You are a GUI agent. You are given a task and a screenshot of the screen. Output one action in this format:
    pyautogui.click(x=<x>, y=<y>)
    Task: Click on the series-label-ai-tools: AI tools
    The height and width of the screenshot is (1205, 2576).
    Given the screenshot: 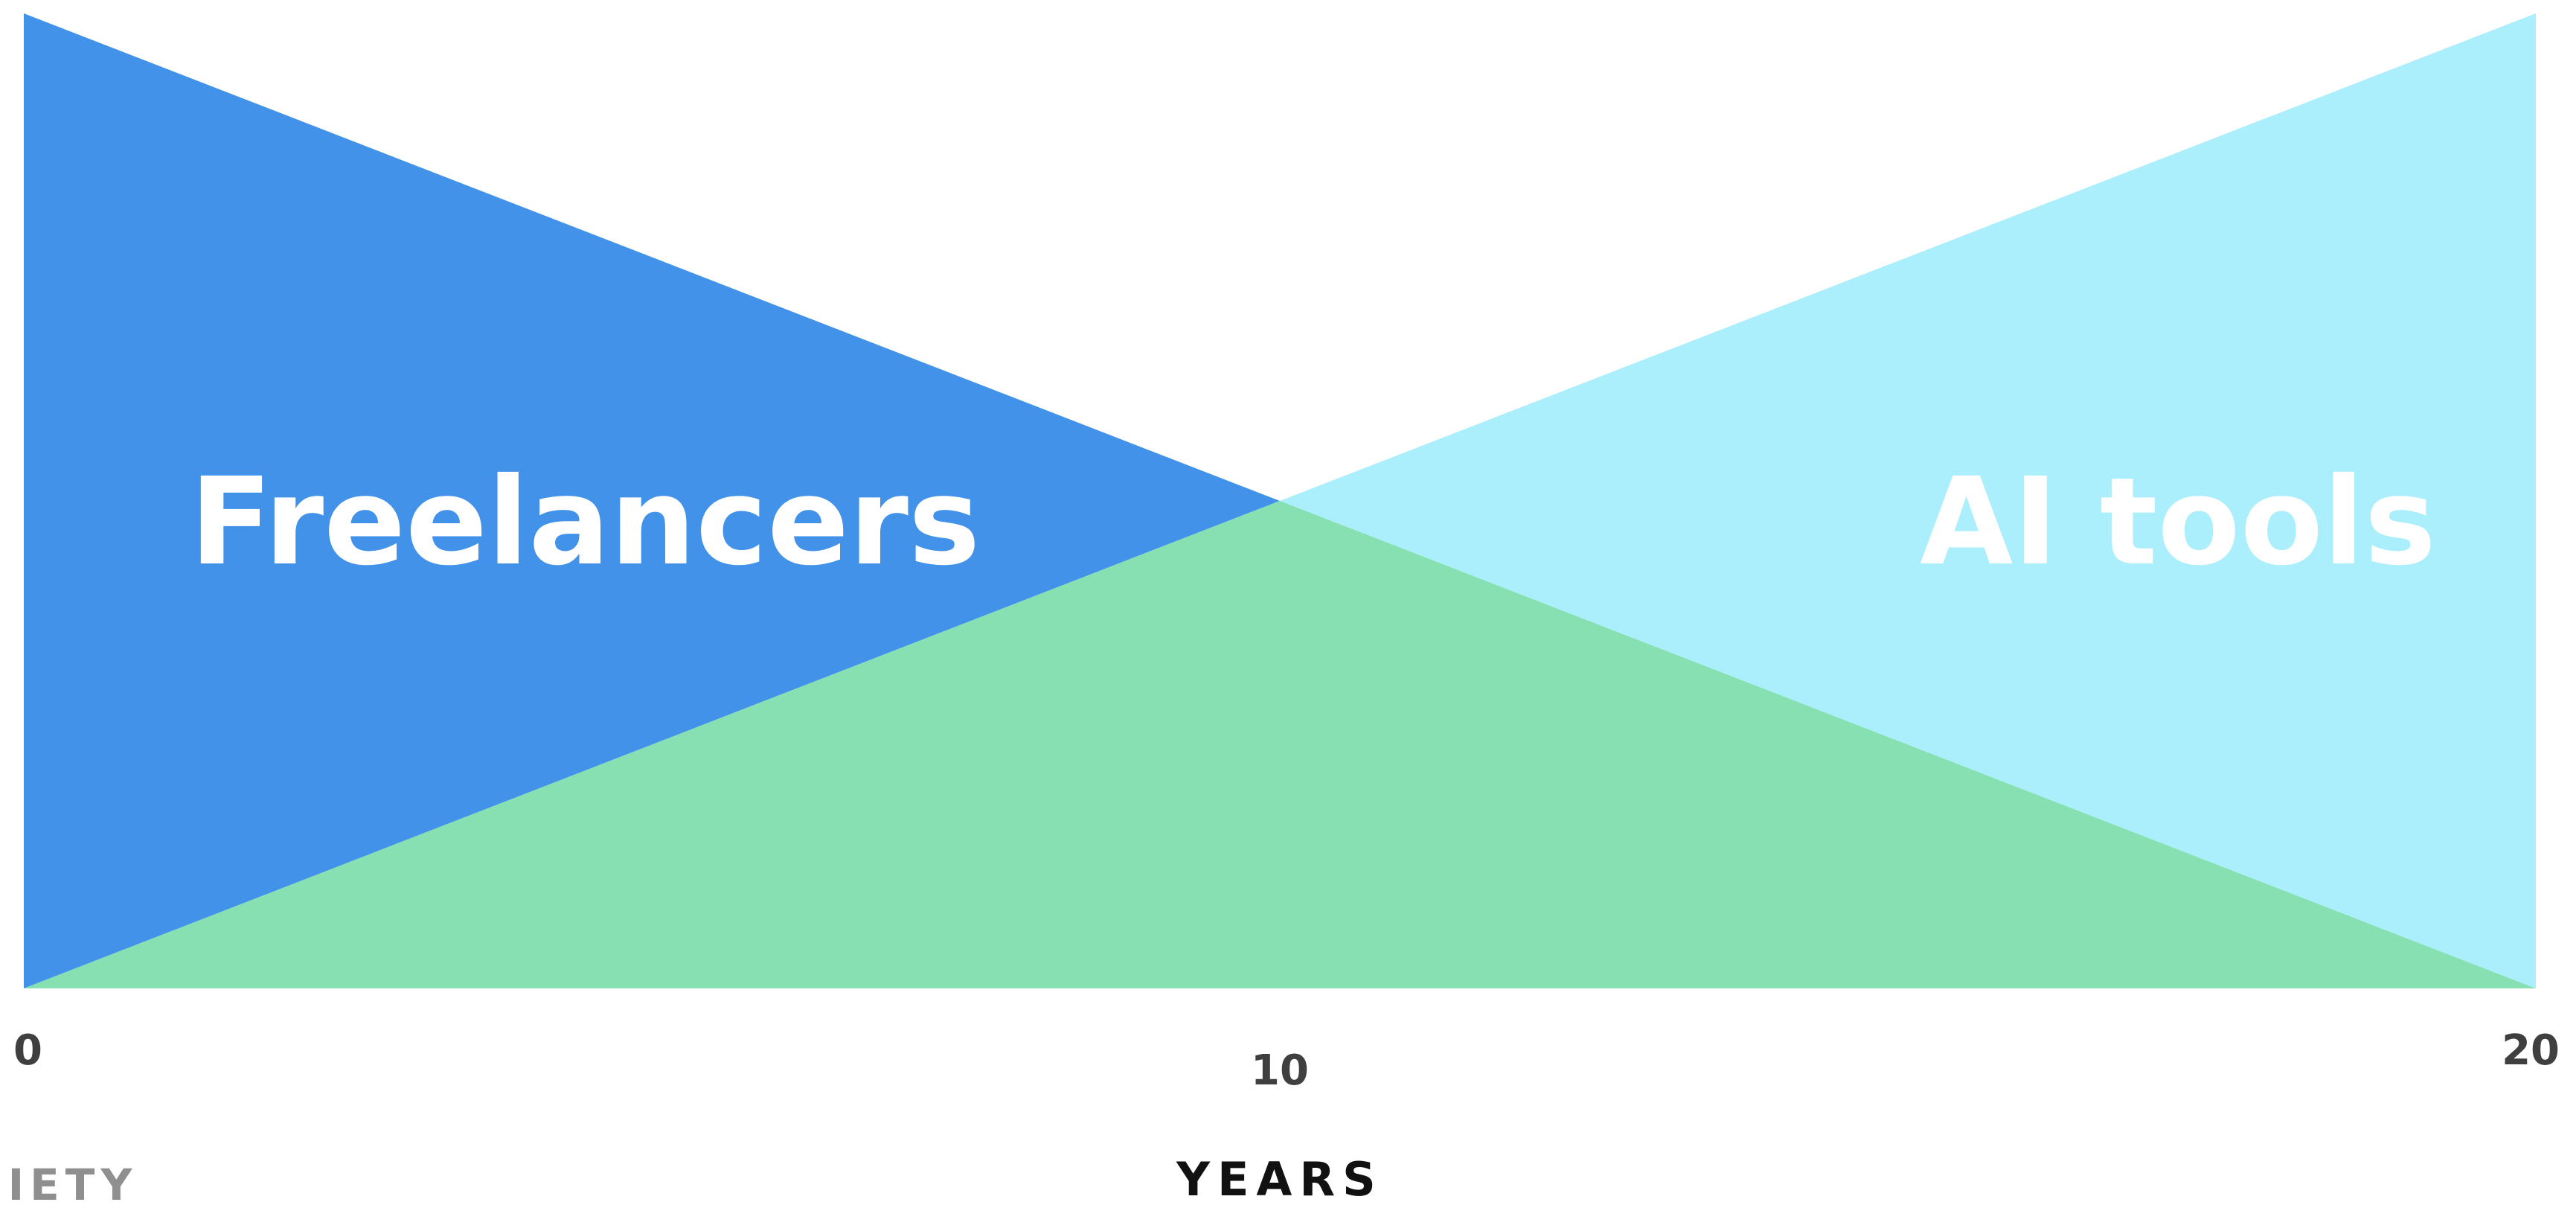 What is the action you would take?
    pyautogui.click(x=2178, y=522)
    